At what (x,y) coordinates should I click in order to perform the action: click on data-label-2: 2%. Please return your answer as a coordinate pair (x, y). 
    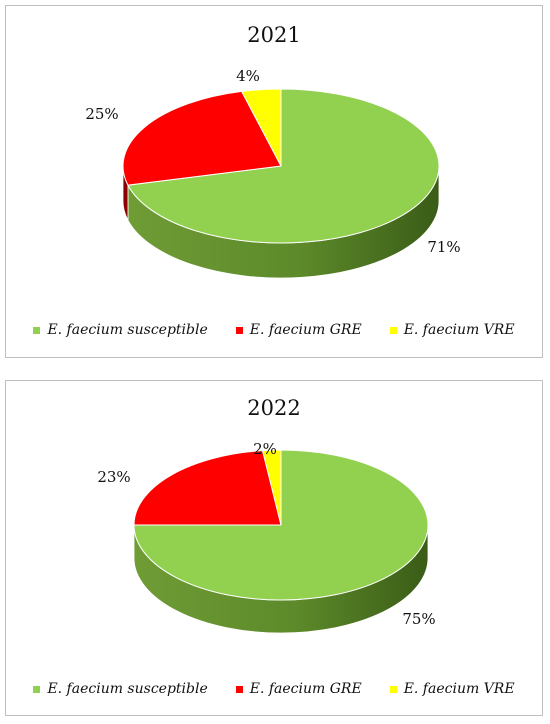
    Looking at the image, I should click on (265, 449).